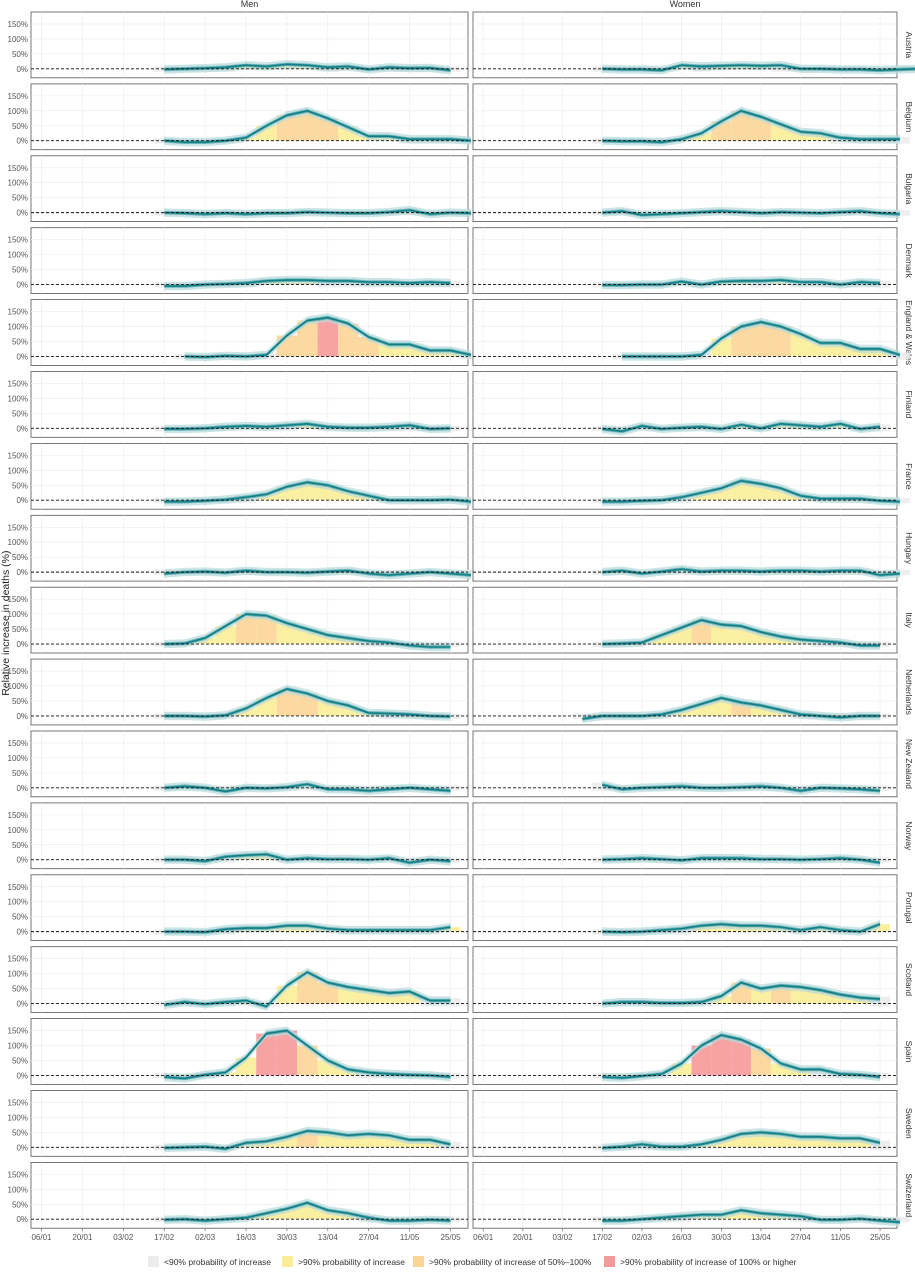  What do you see at coordinates (909, 692) in the screenshot?
I see `row-label-netherlands: Netherlands` at bounding box center [909, 692].